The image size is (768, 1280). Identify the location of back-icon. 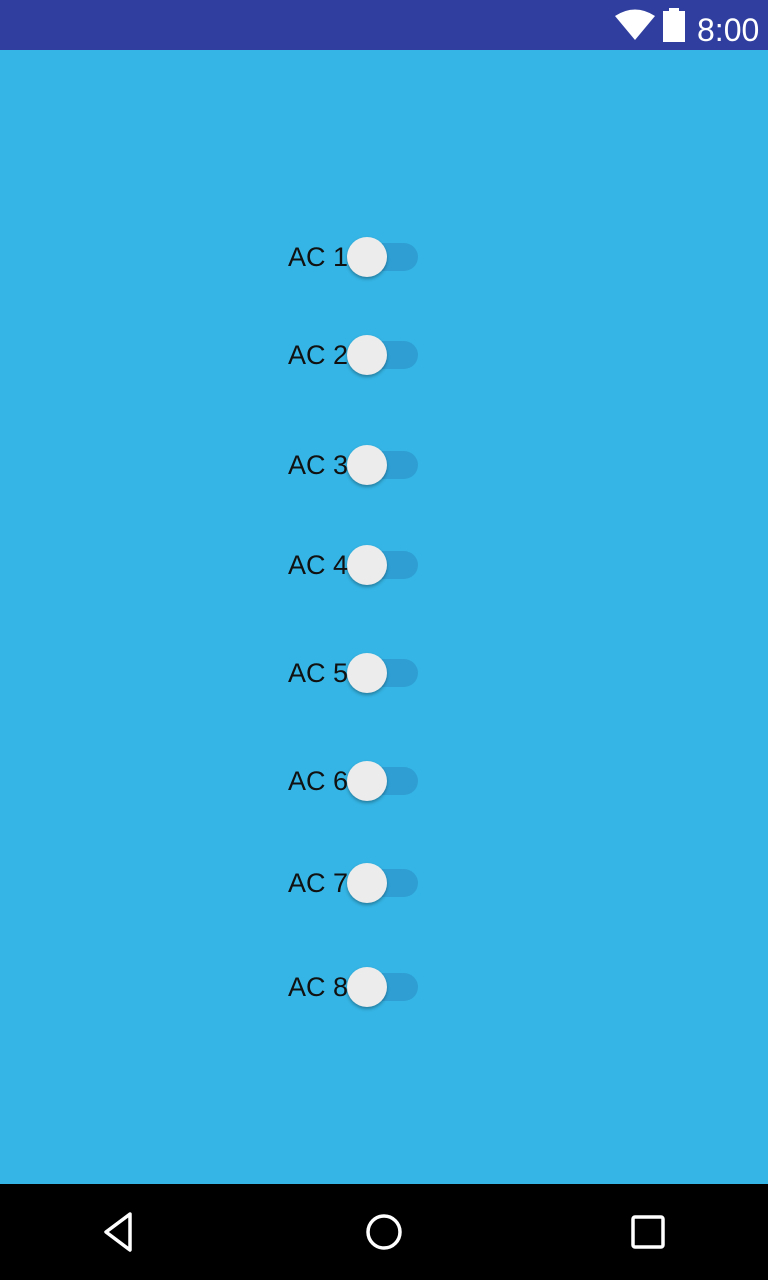
(120, 1232).